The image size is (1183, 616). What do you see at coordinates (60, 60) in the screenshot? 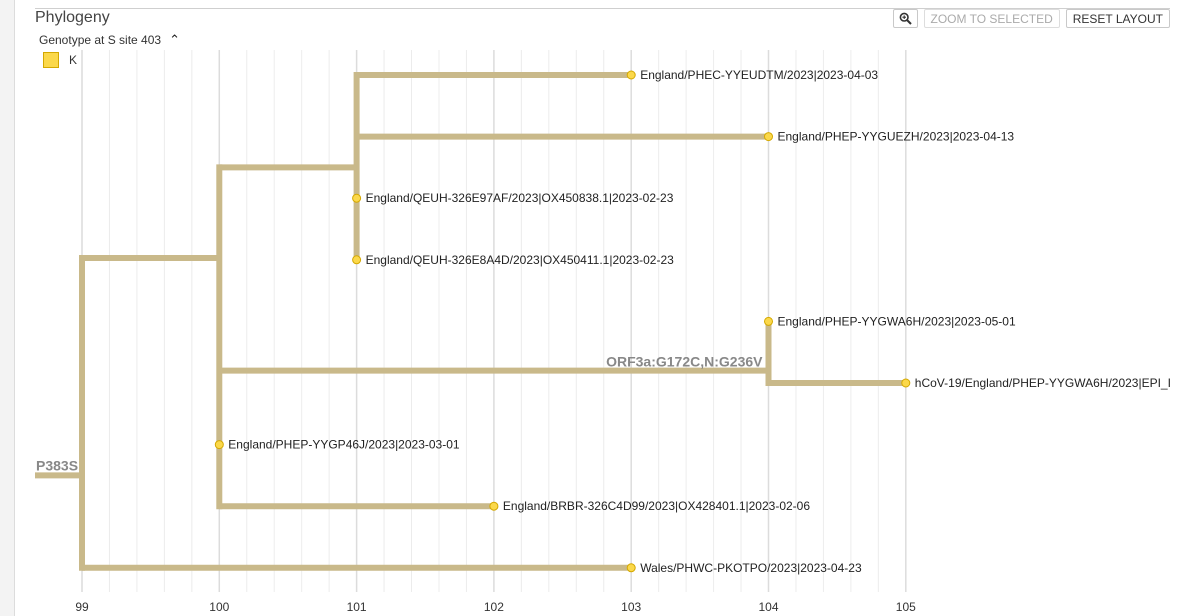
I see `legend-item: K` at bounding box center [60, 60].